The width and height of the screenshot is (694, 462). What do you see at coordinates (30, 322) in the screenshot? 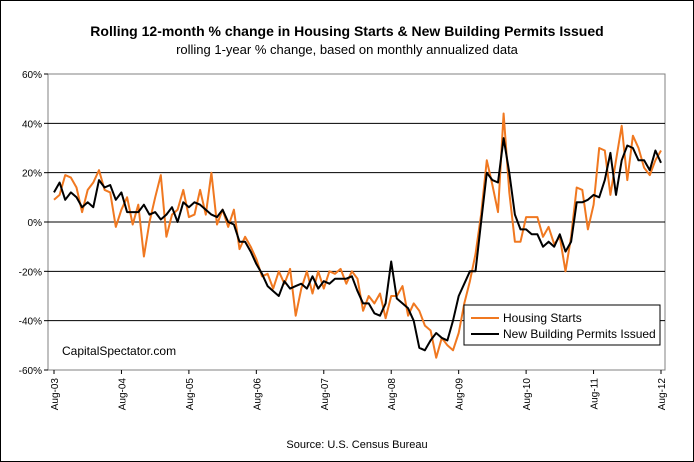
I see `y-tick-label: -40%` at bounding box center [30, 322].